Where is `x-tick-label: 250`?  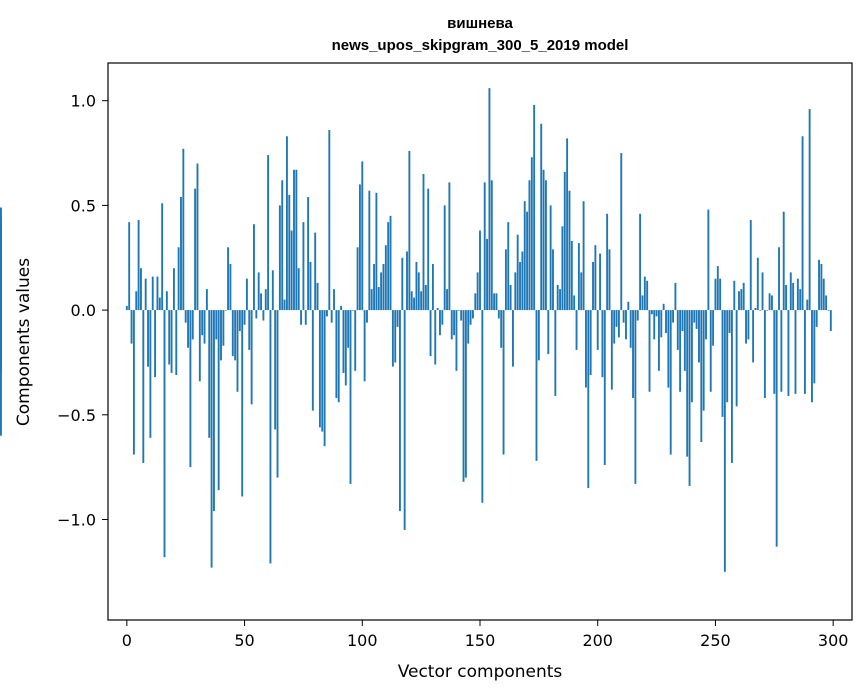 x-tick-label: 250 is located at coordinates (715, 640).